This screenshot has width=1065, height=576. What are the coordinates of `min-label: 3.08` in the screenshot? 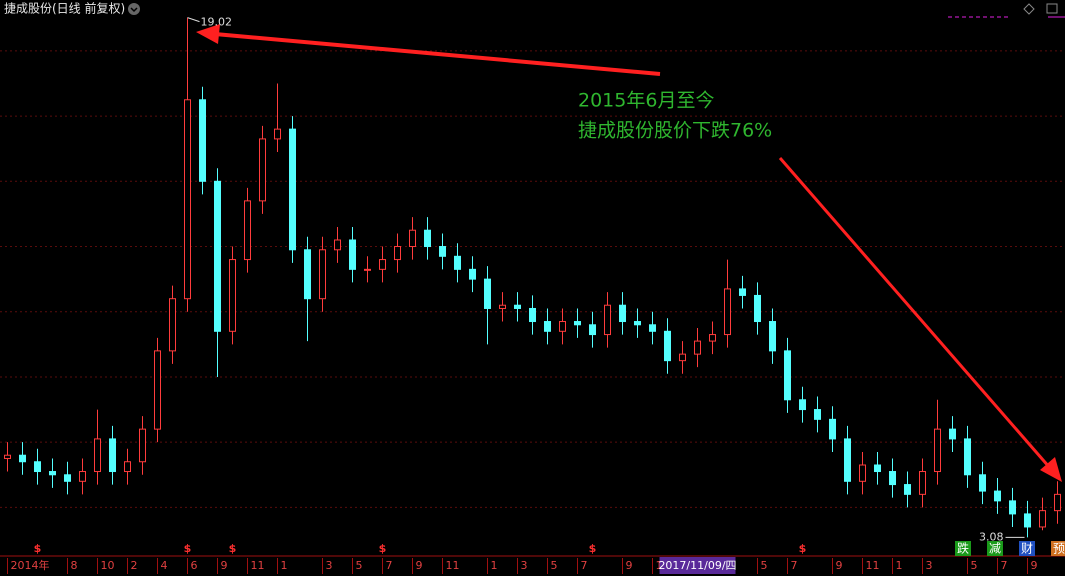 It's located at (991, 536).